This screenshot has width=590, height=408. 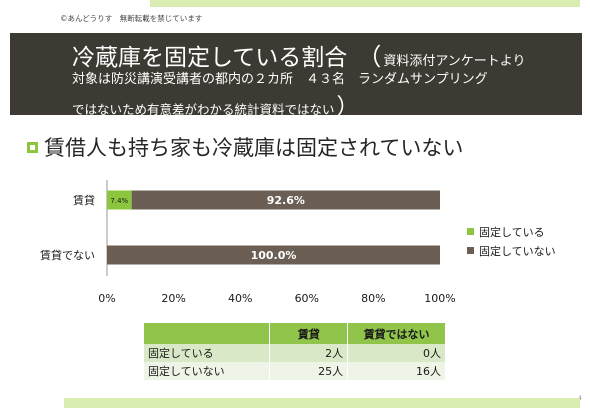 What do you see at coordinates (322, 403) in the screenshot?
I see `bottom-accent-bar` at bounding box center [322, 403].